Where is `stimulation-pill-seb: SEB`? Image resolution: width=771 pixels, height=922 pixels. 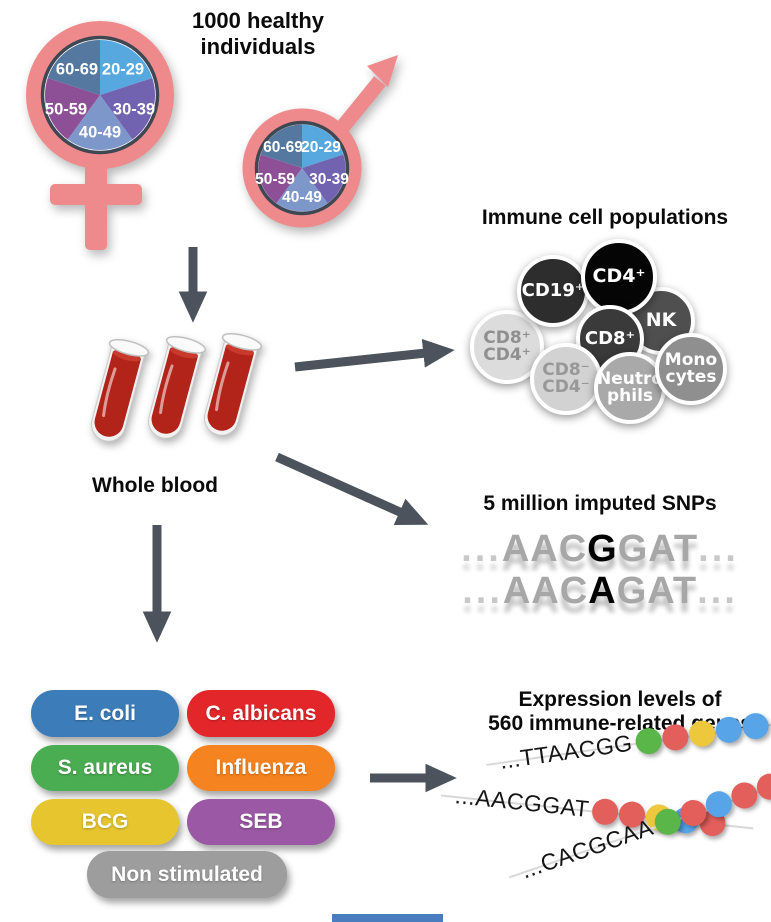 stimulation-pill-seb: SEB is located at coordinates (261, 822).